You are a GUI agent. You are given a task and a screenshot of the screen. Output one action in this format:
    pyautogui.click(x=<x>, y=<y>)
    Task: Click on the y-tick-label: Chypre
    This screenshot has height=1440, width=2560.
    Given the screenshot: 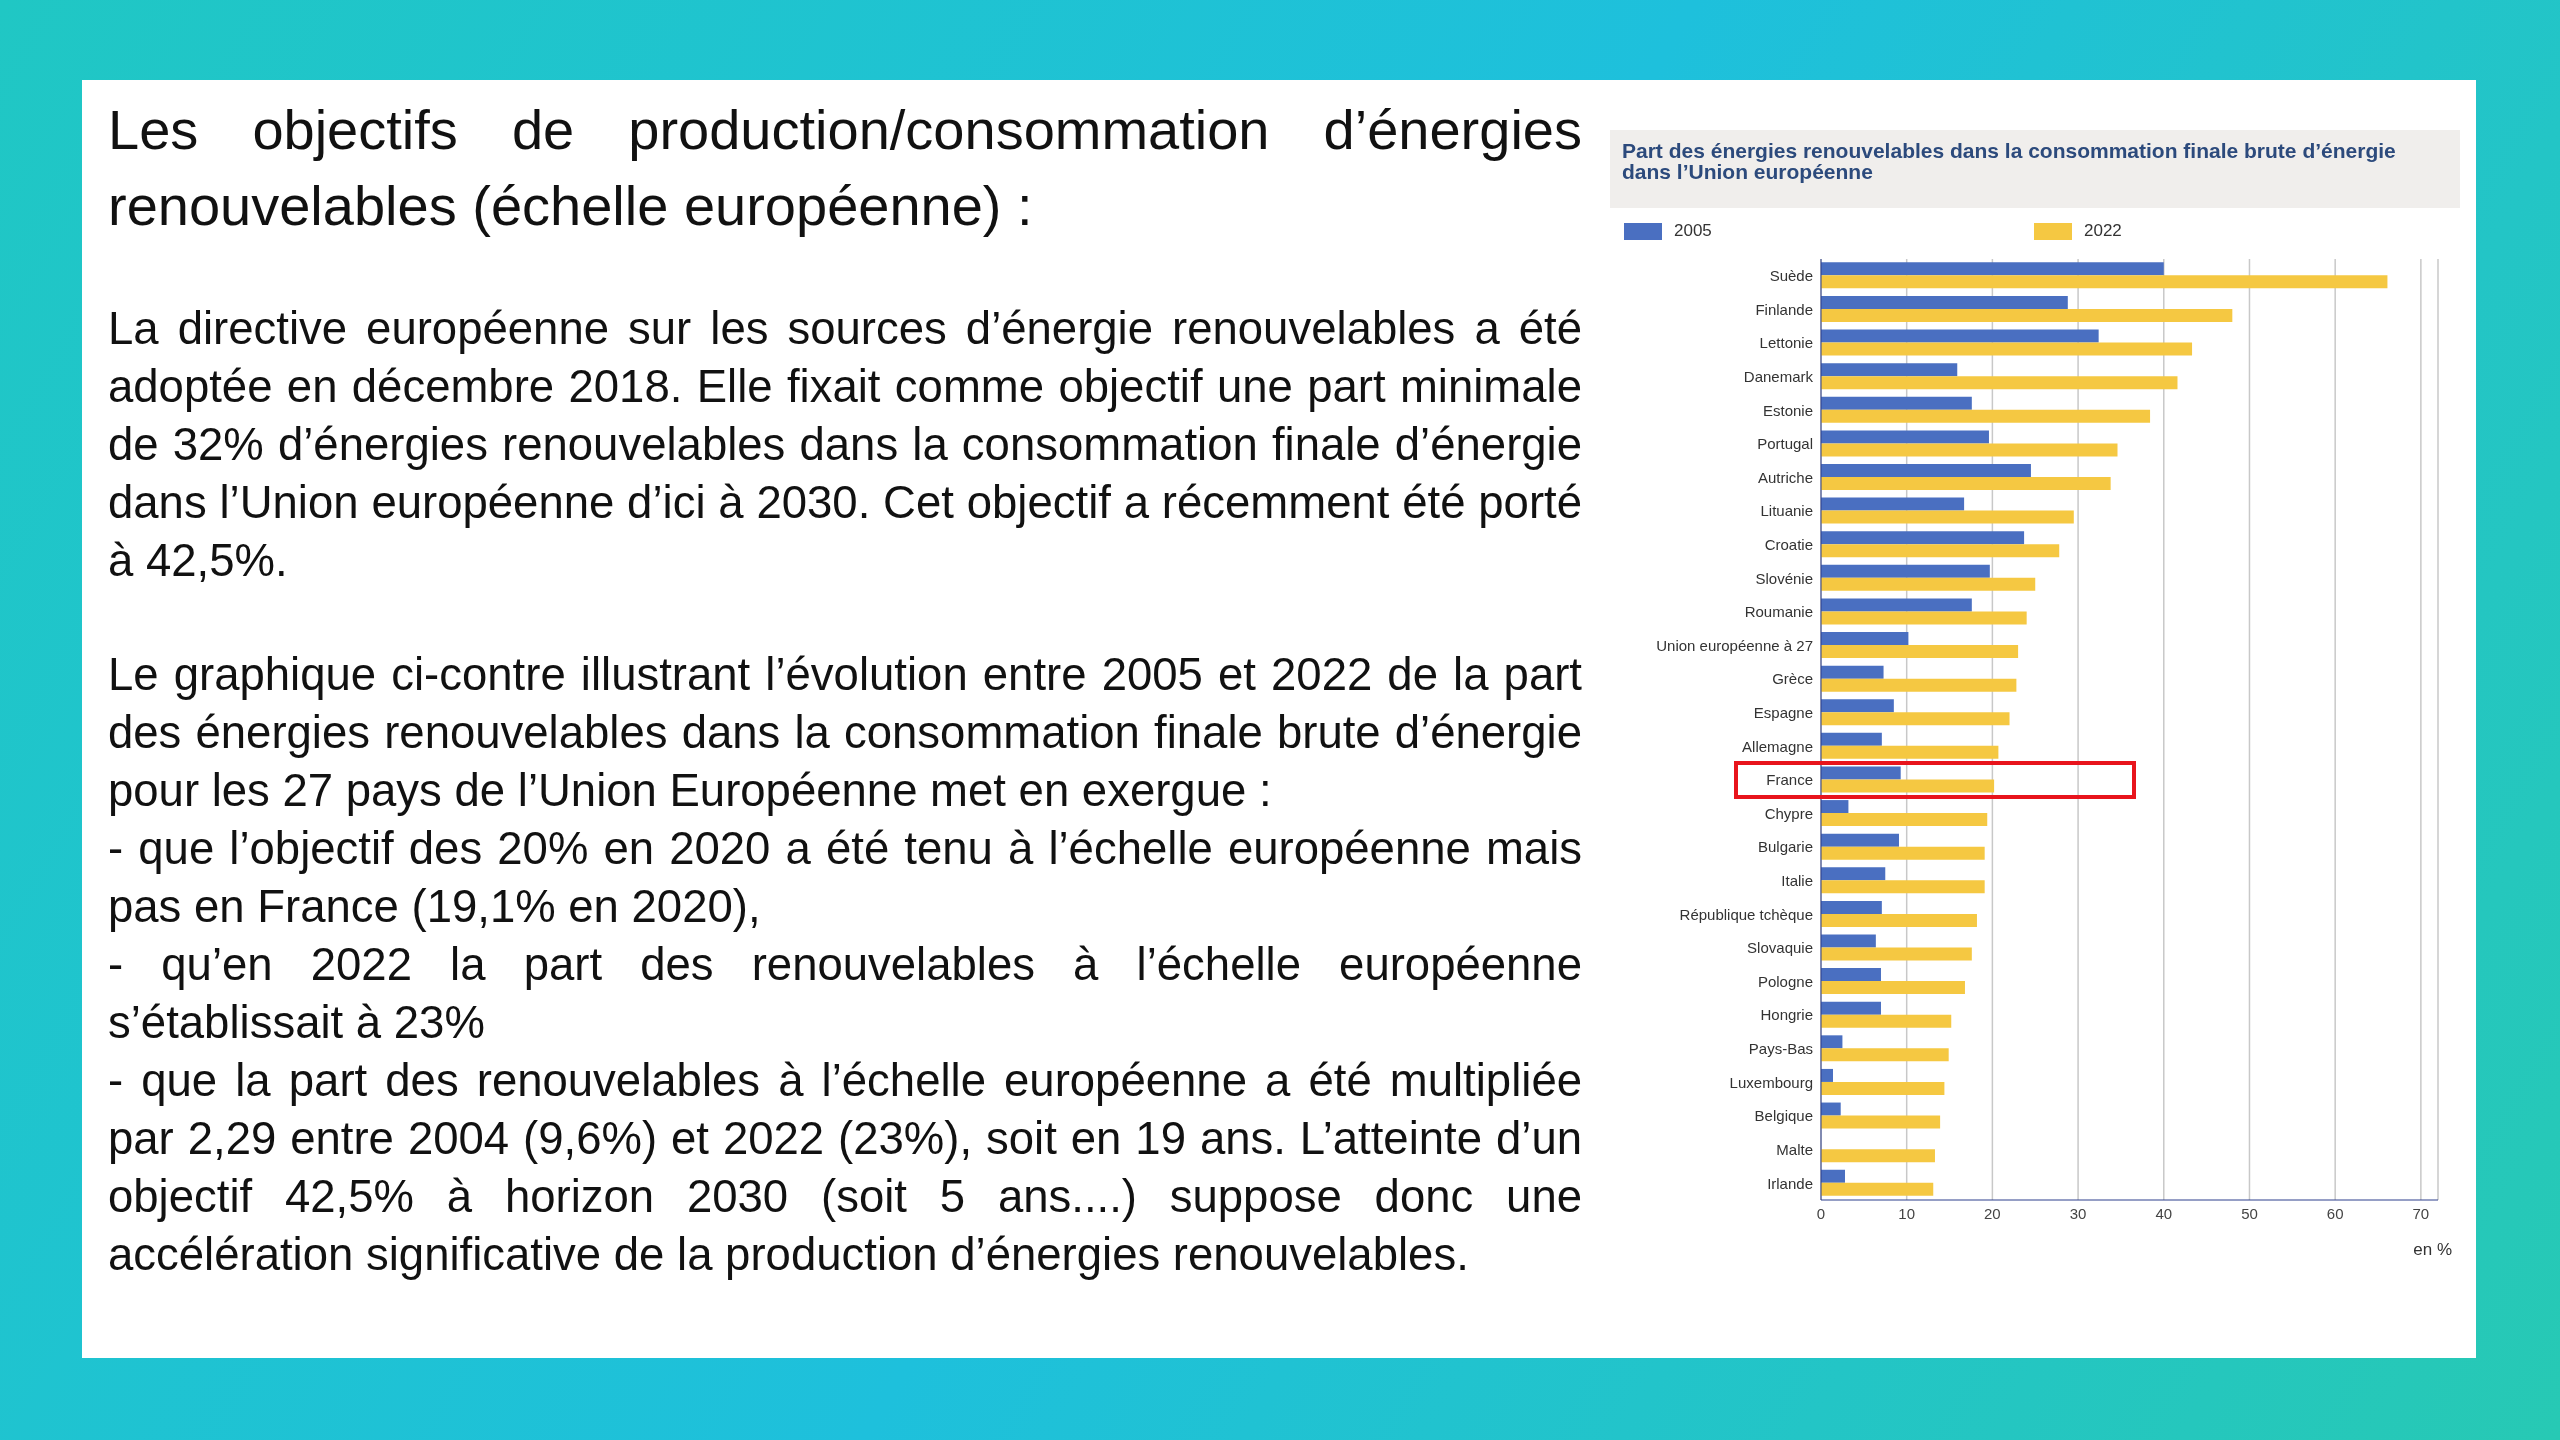 What is the action you would take?
    pyautogui.click(x=1788, y=813)
    